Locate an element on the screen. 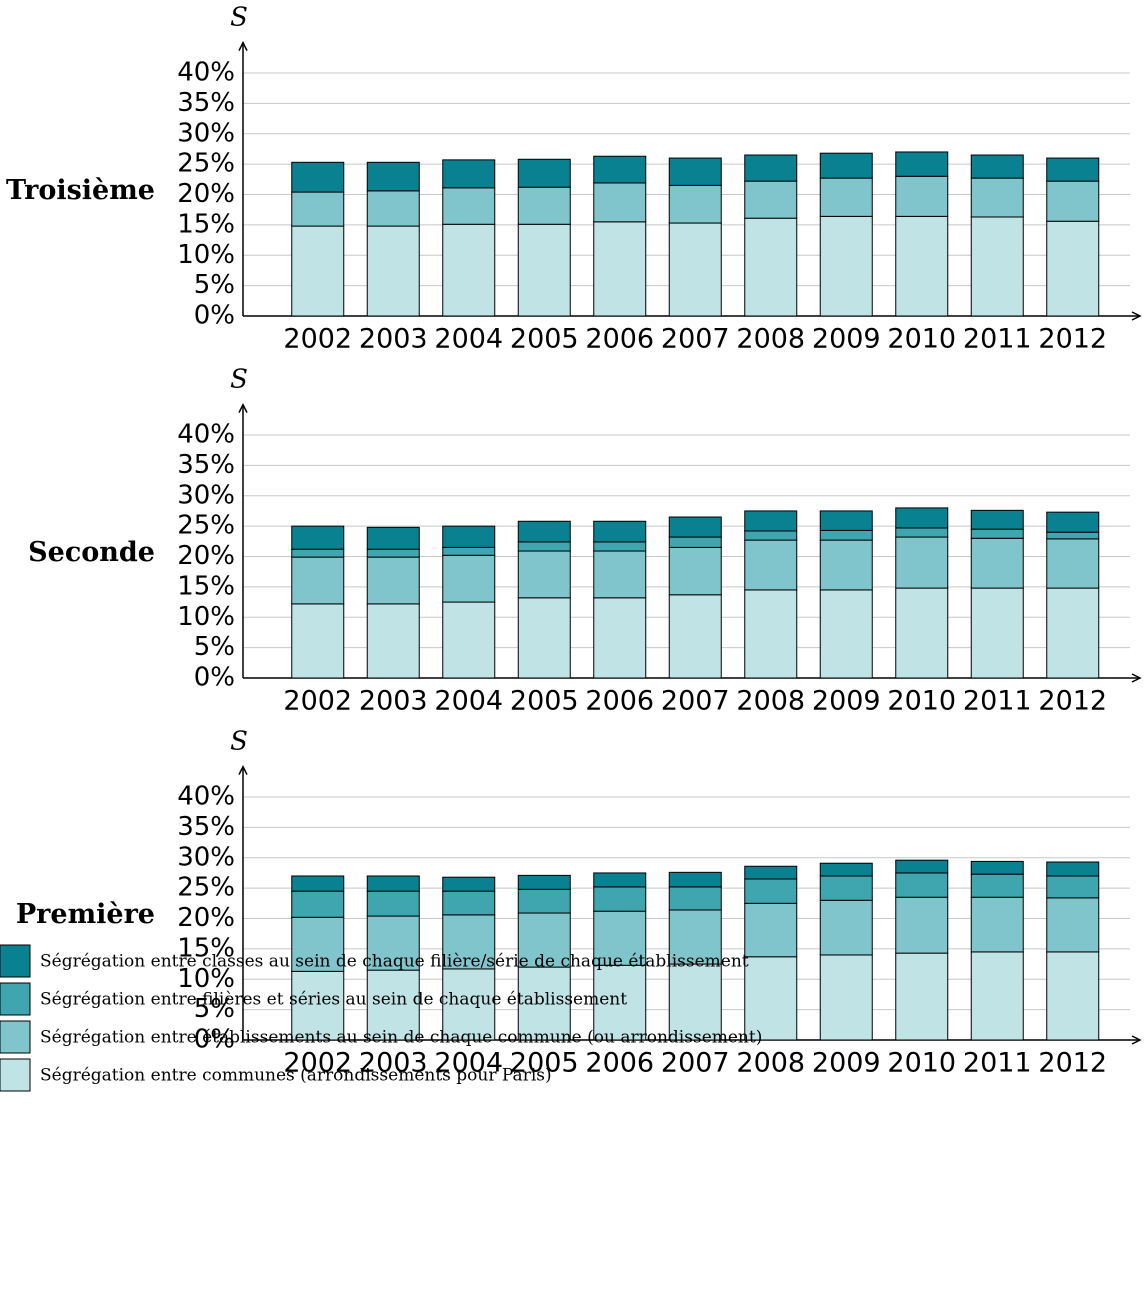  x-tick-label: 2008 is located at coordinates (770, 701).